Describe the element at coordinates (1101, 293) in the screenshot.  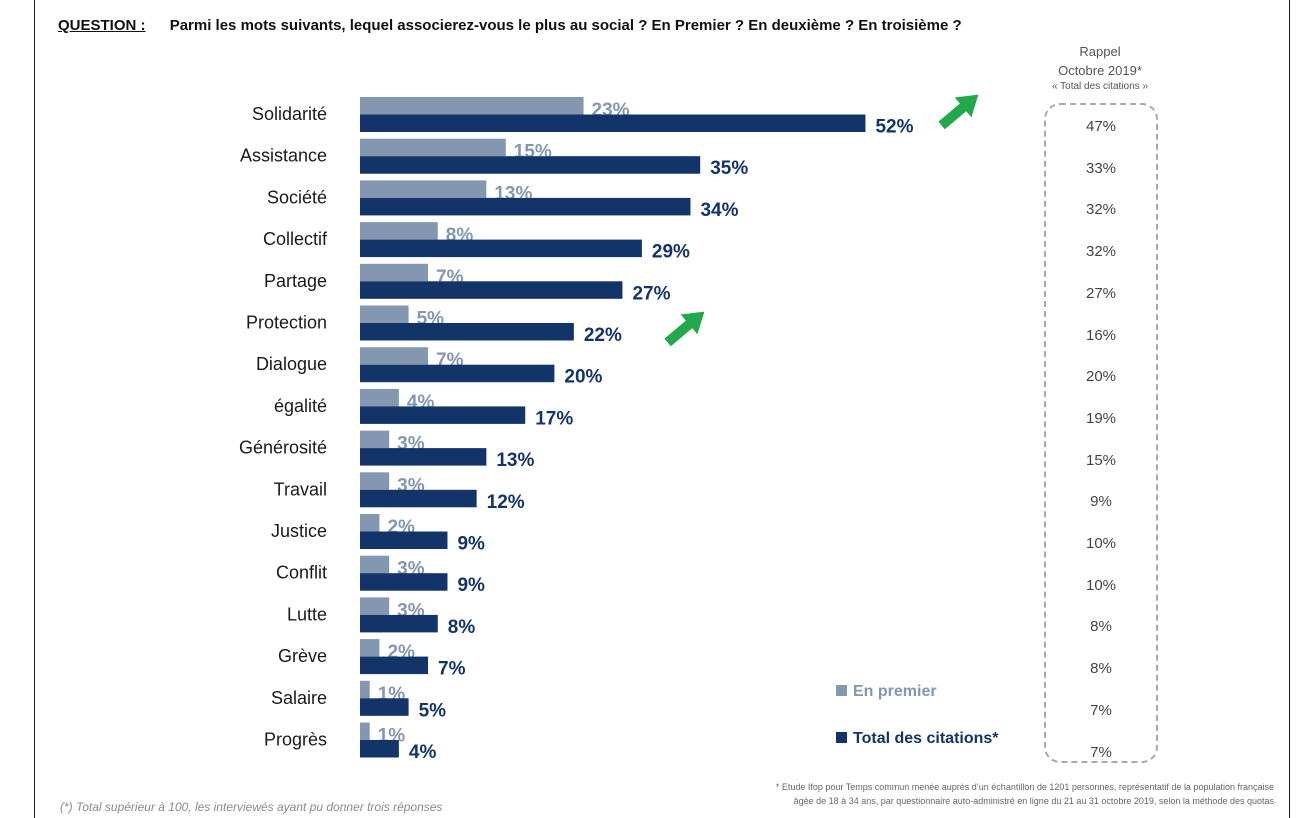
I see `rappel-value: 27%` at that location.